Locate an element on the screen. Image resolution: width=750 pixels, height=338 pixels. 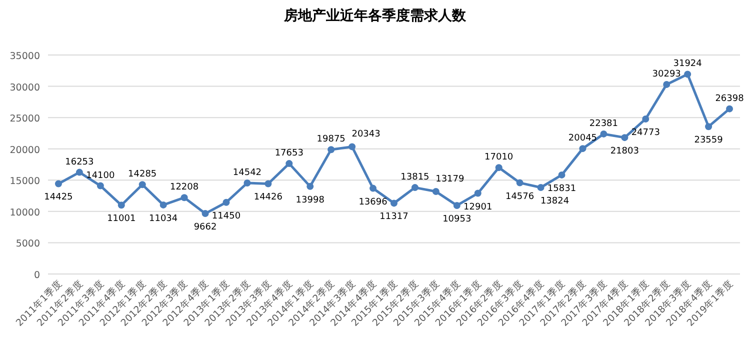
data-label: 23559 is located at coordinates (709, 141).